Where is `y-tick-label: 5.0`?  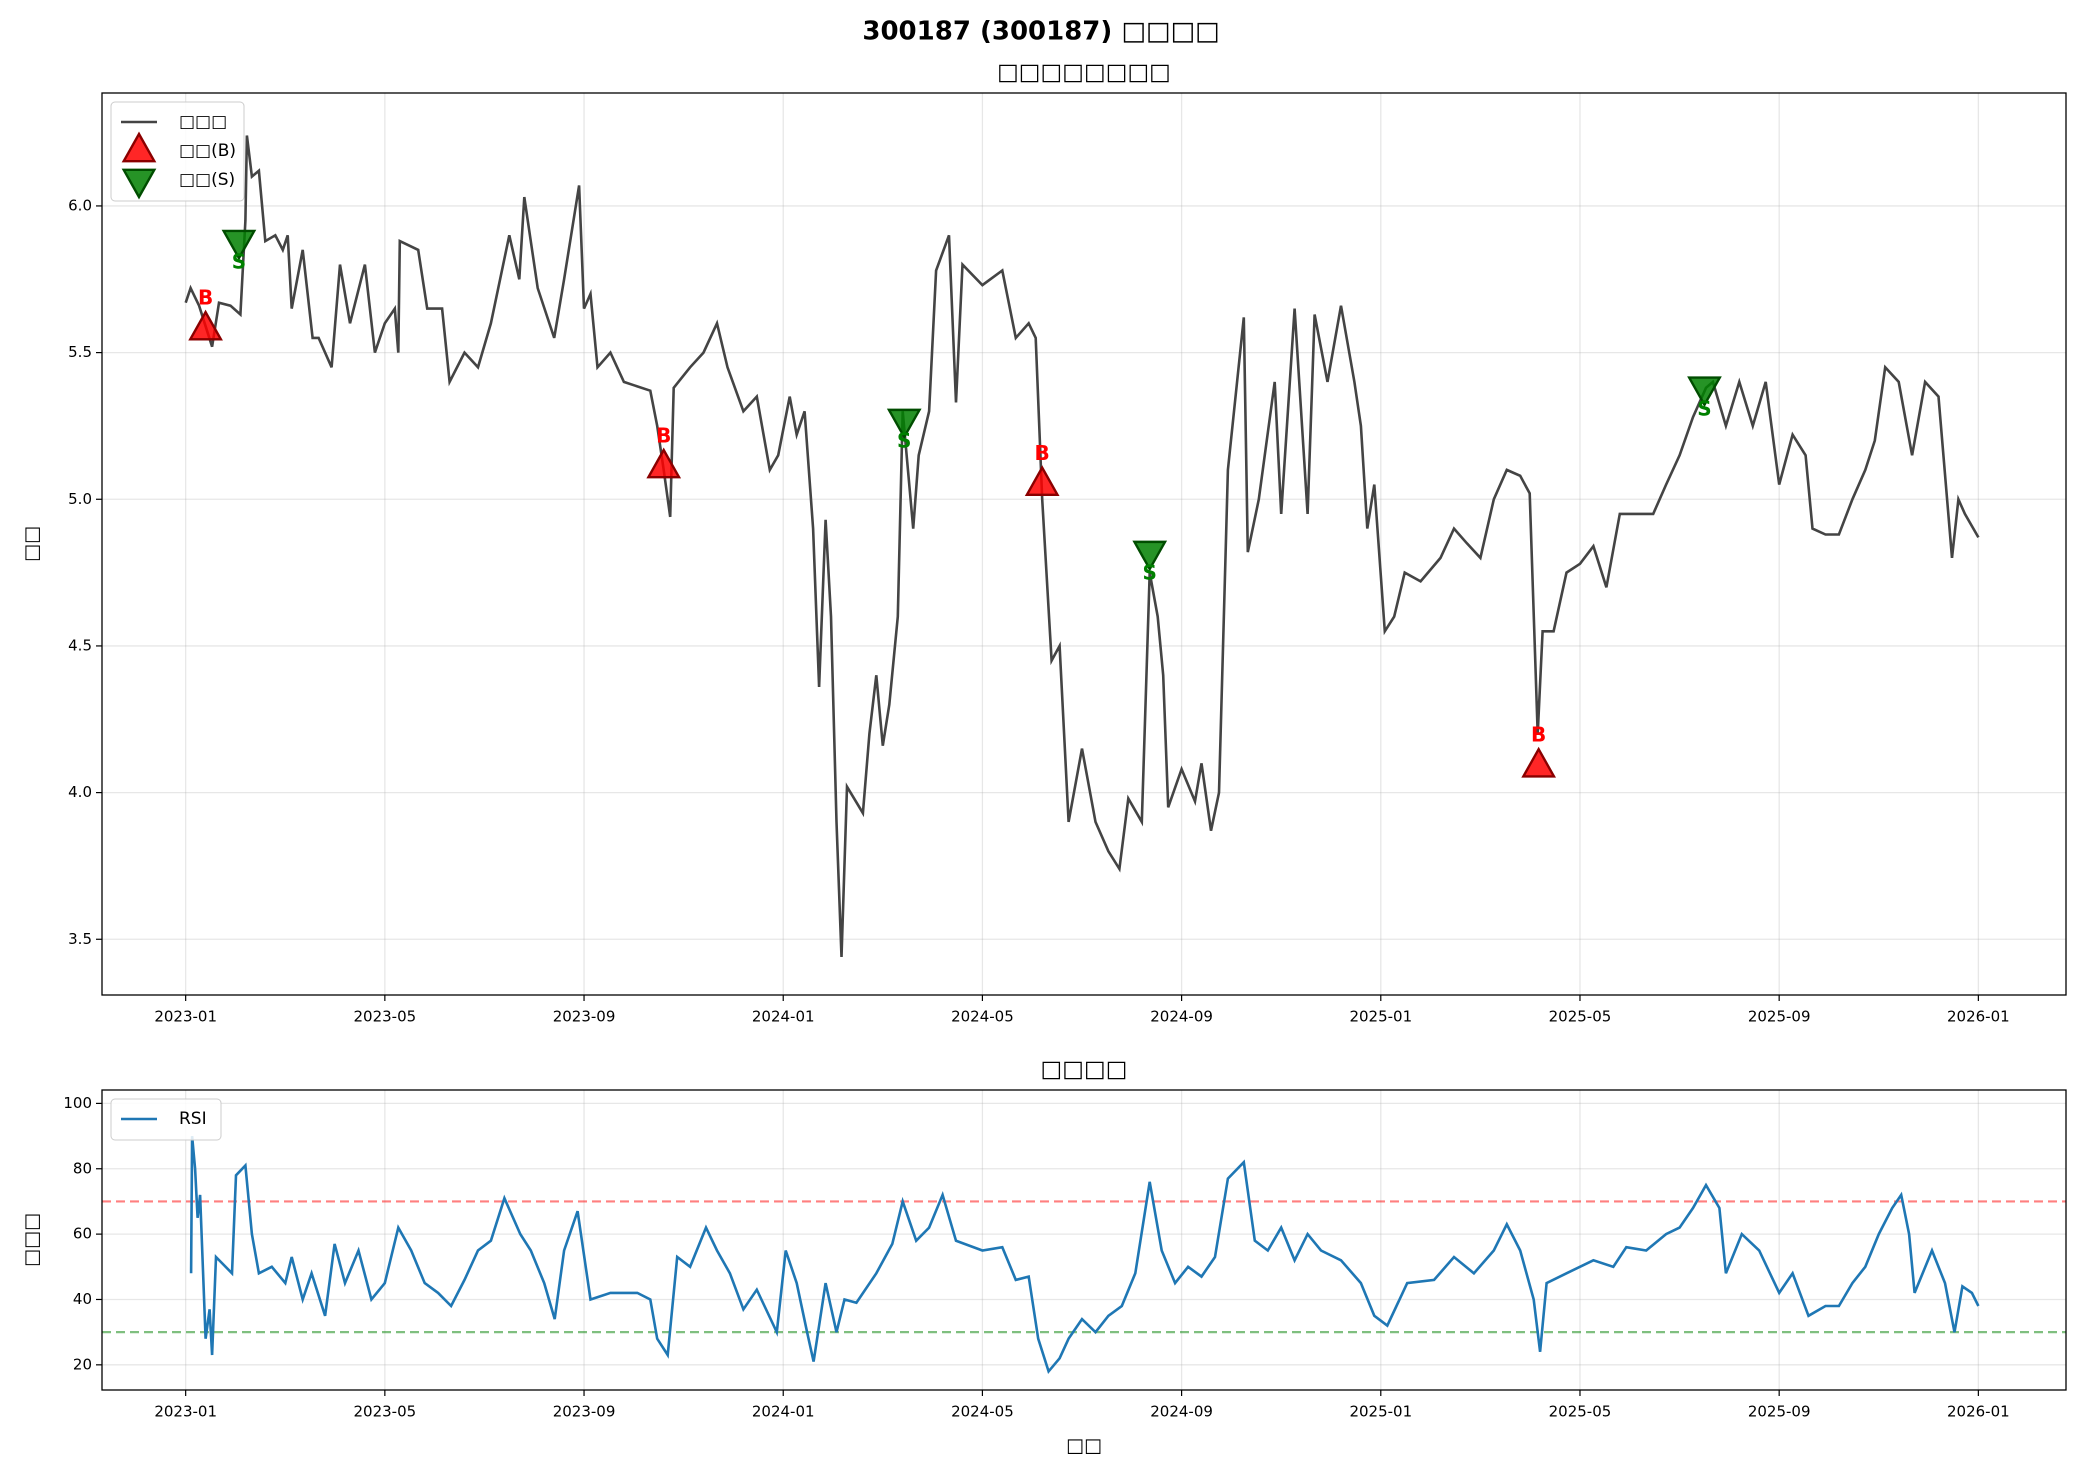
y-tick-label: 5.0 is located at coordinates (80, 499).